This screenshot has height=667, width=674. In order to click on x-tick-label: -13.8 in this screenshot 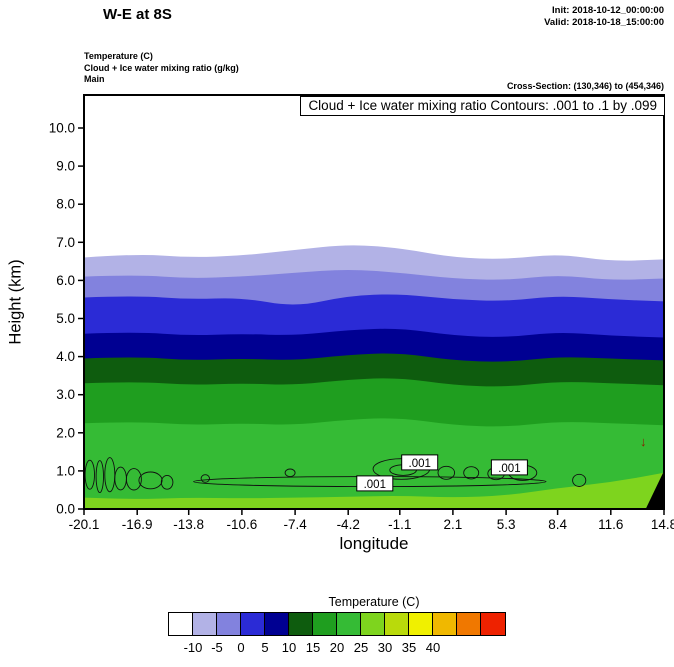, I will do `click(188, 524)`.